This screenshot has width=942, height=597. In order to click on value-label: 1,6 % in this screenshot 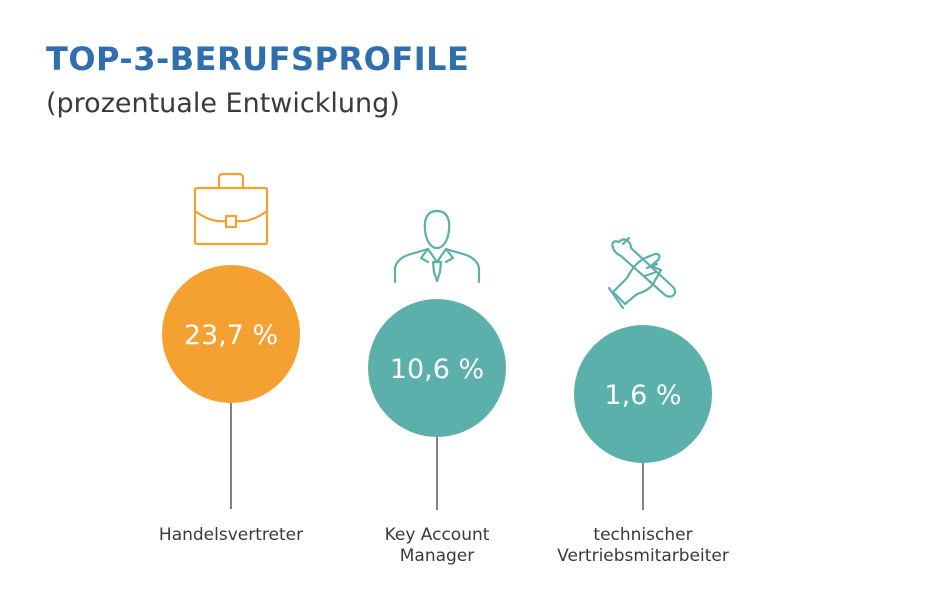, I will do `click(642, 395)`.